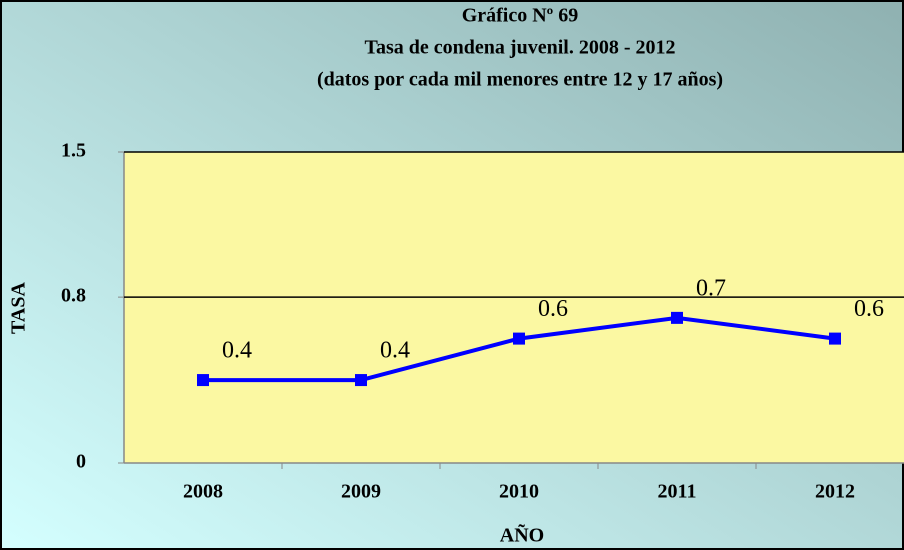 The height and width of the screenshot is (550, 904). I want to click on y-tick-label: 0.8, so click(73, 296).